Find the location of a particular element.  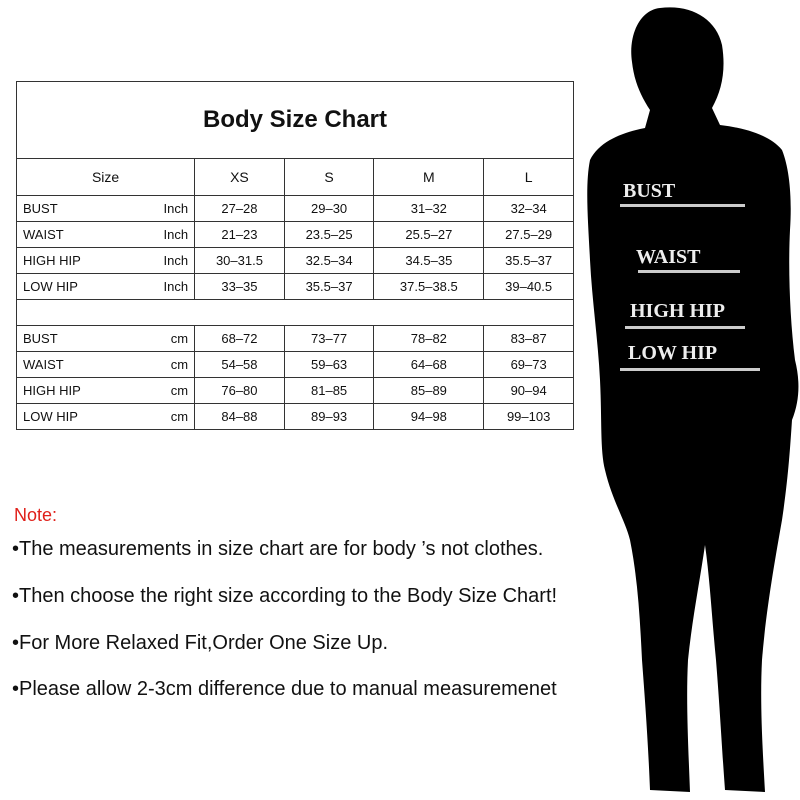

table-cell: 73–77 is located at coordinates (329, 338).